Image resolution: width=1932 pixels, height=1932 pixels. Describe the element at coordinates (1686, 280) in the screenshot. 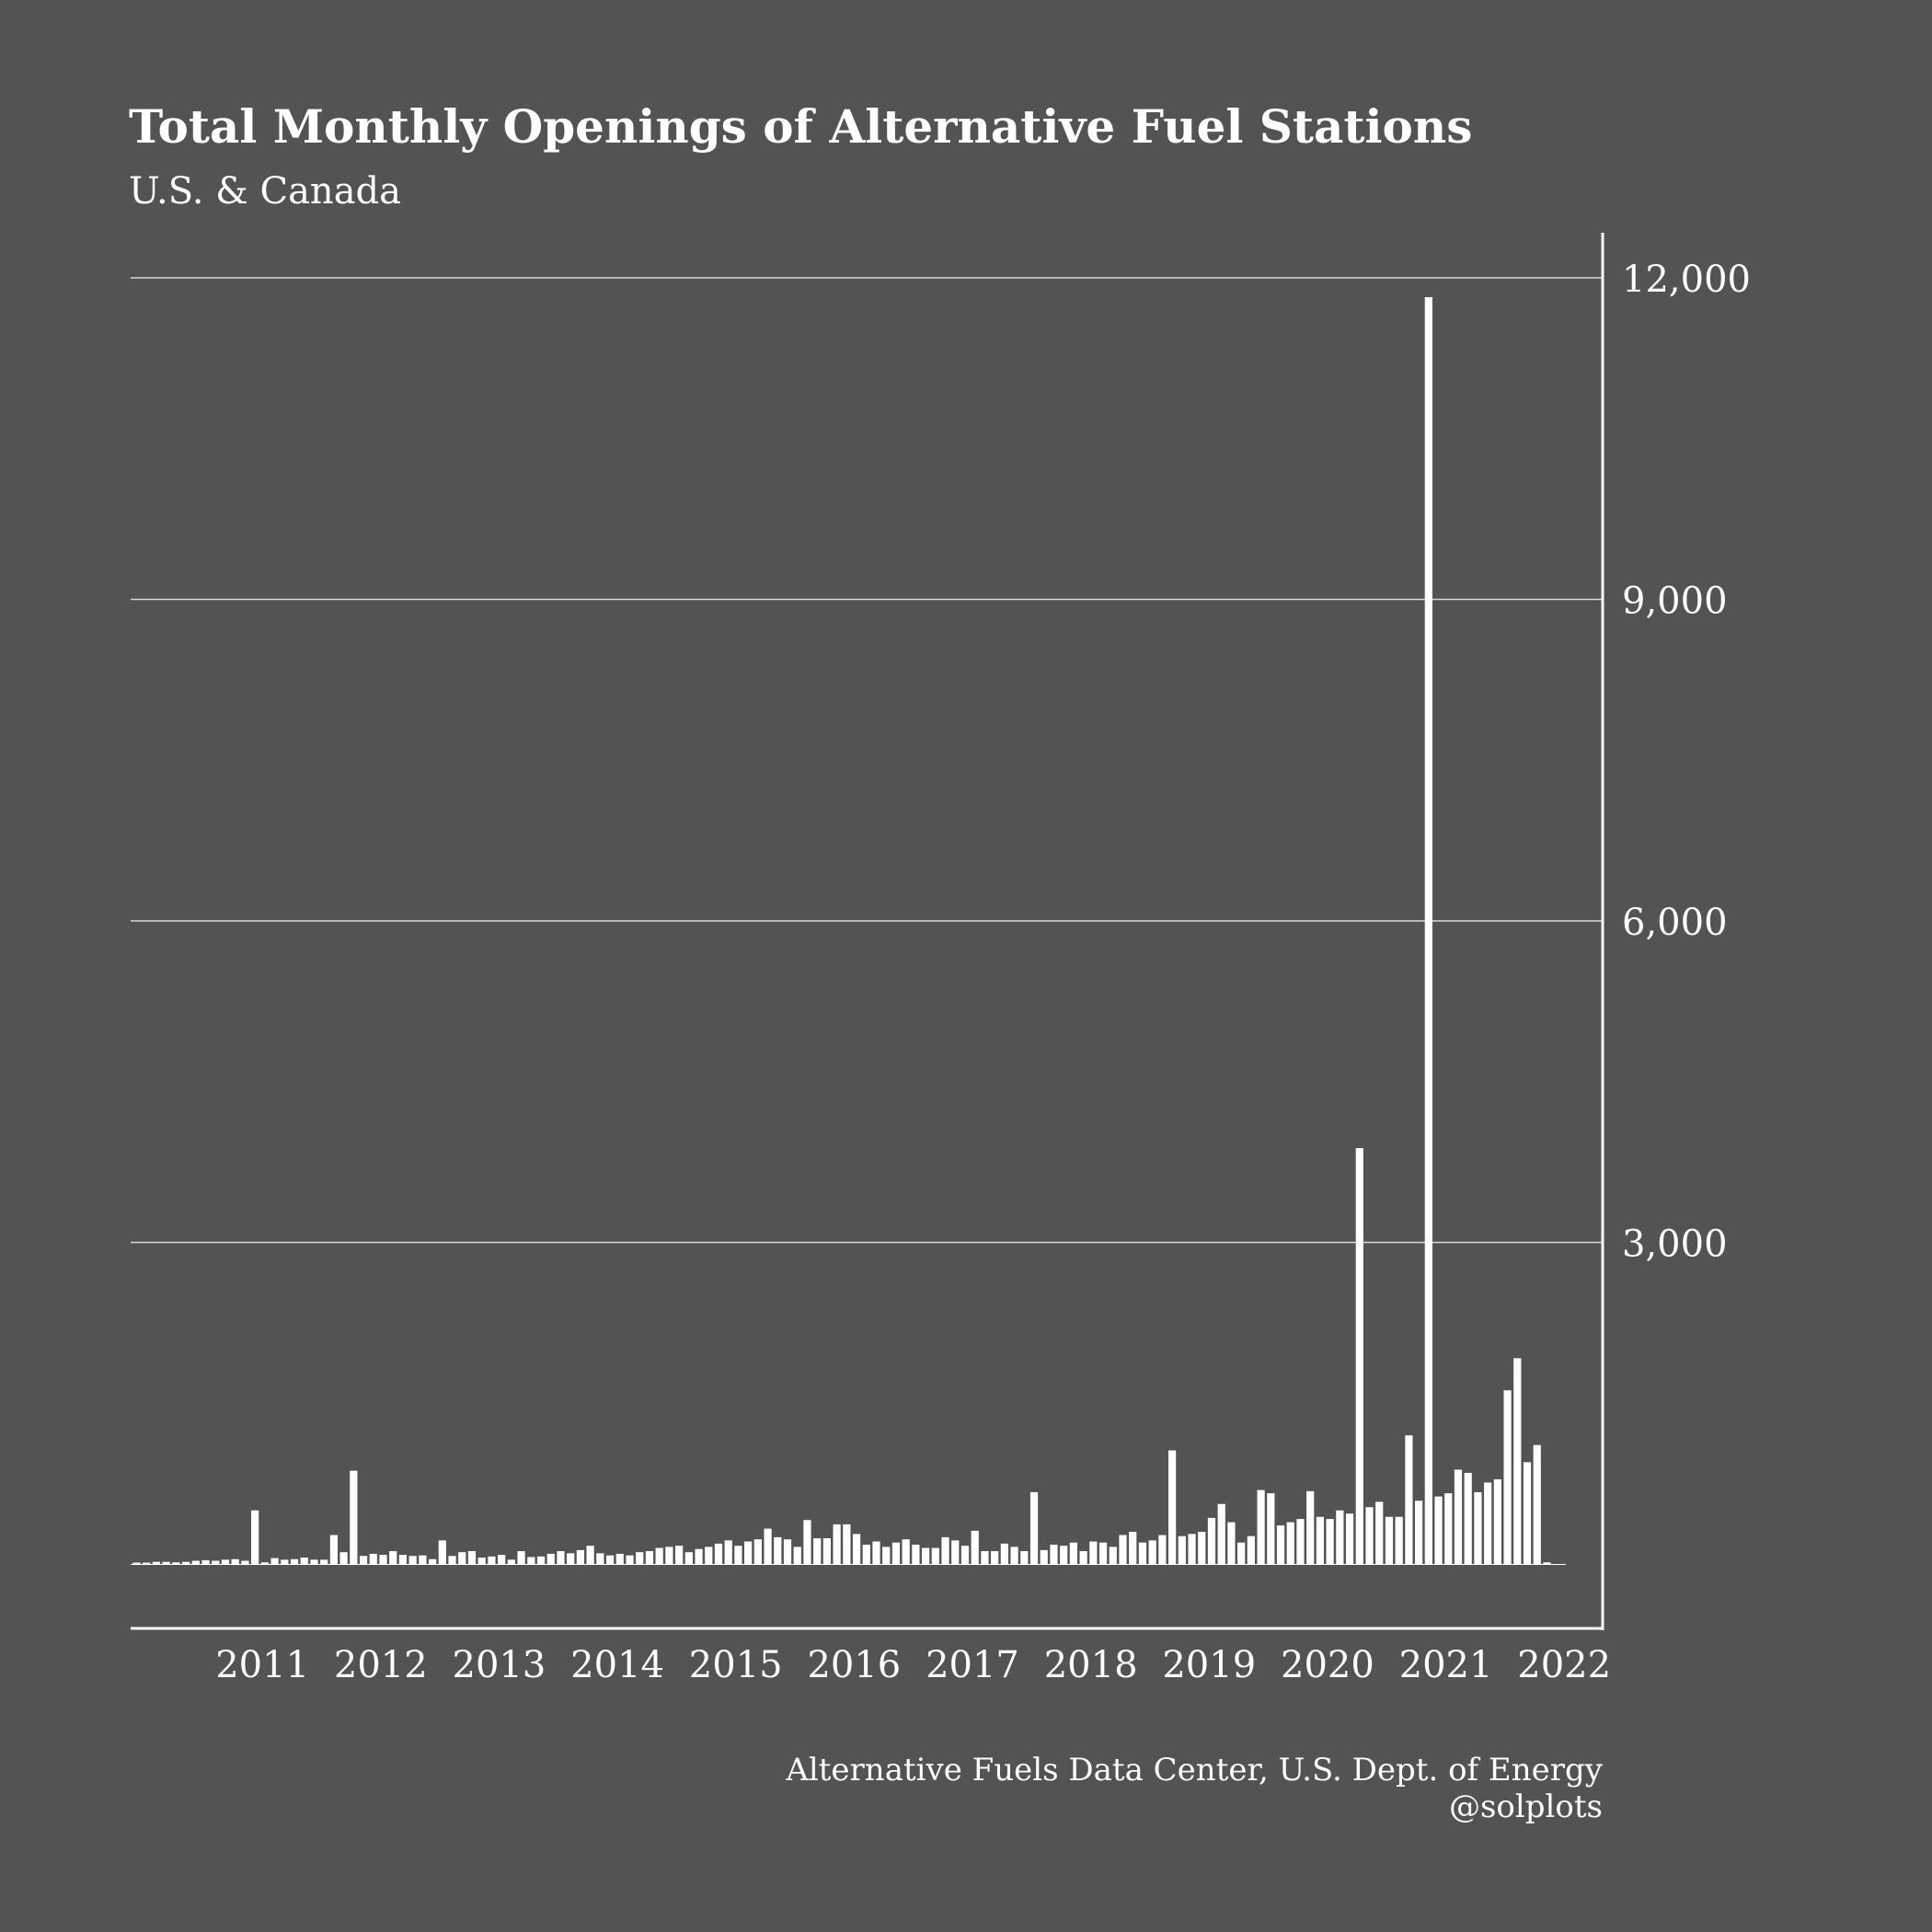

I see `y-tick-label: 12,000` at that location.